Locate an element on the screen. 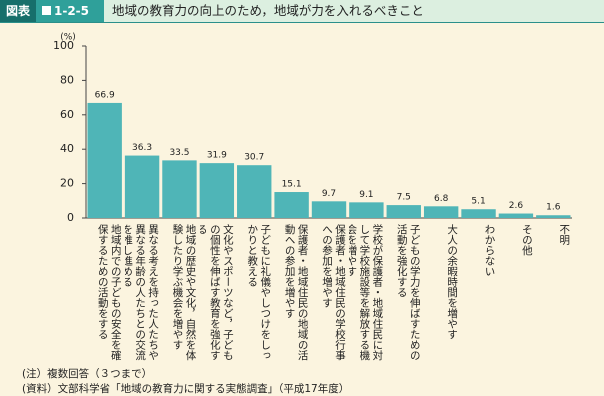  value-label: 5.1 is located at coordinates (478, 202).